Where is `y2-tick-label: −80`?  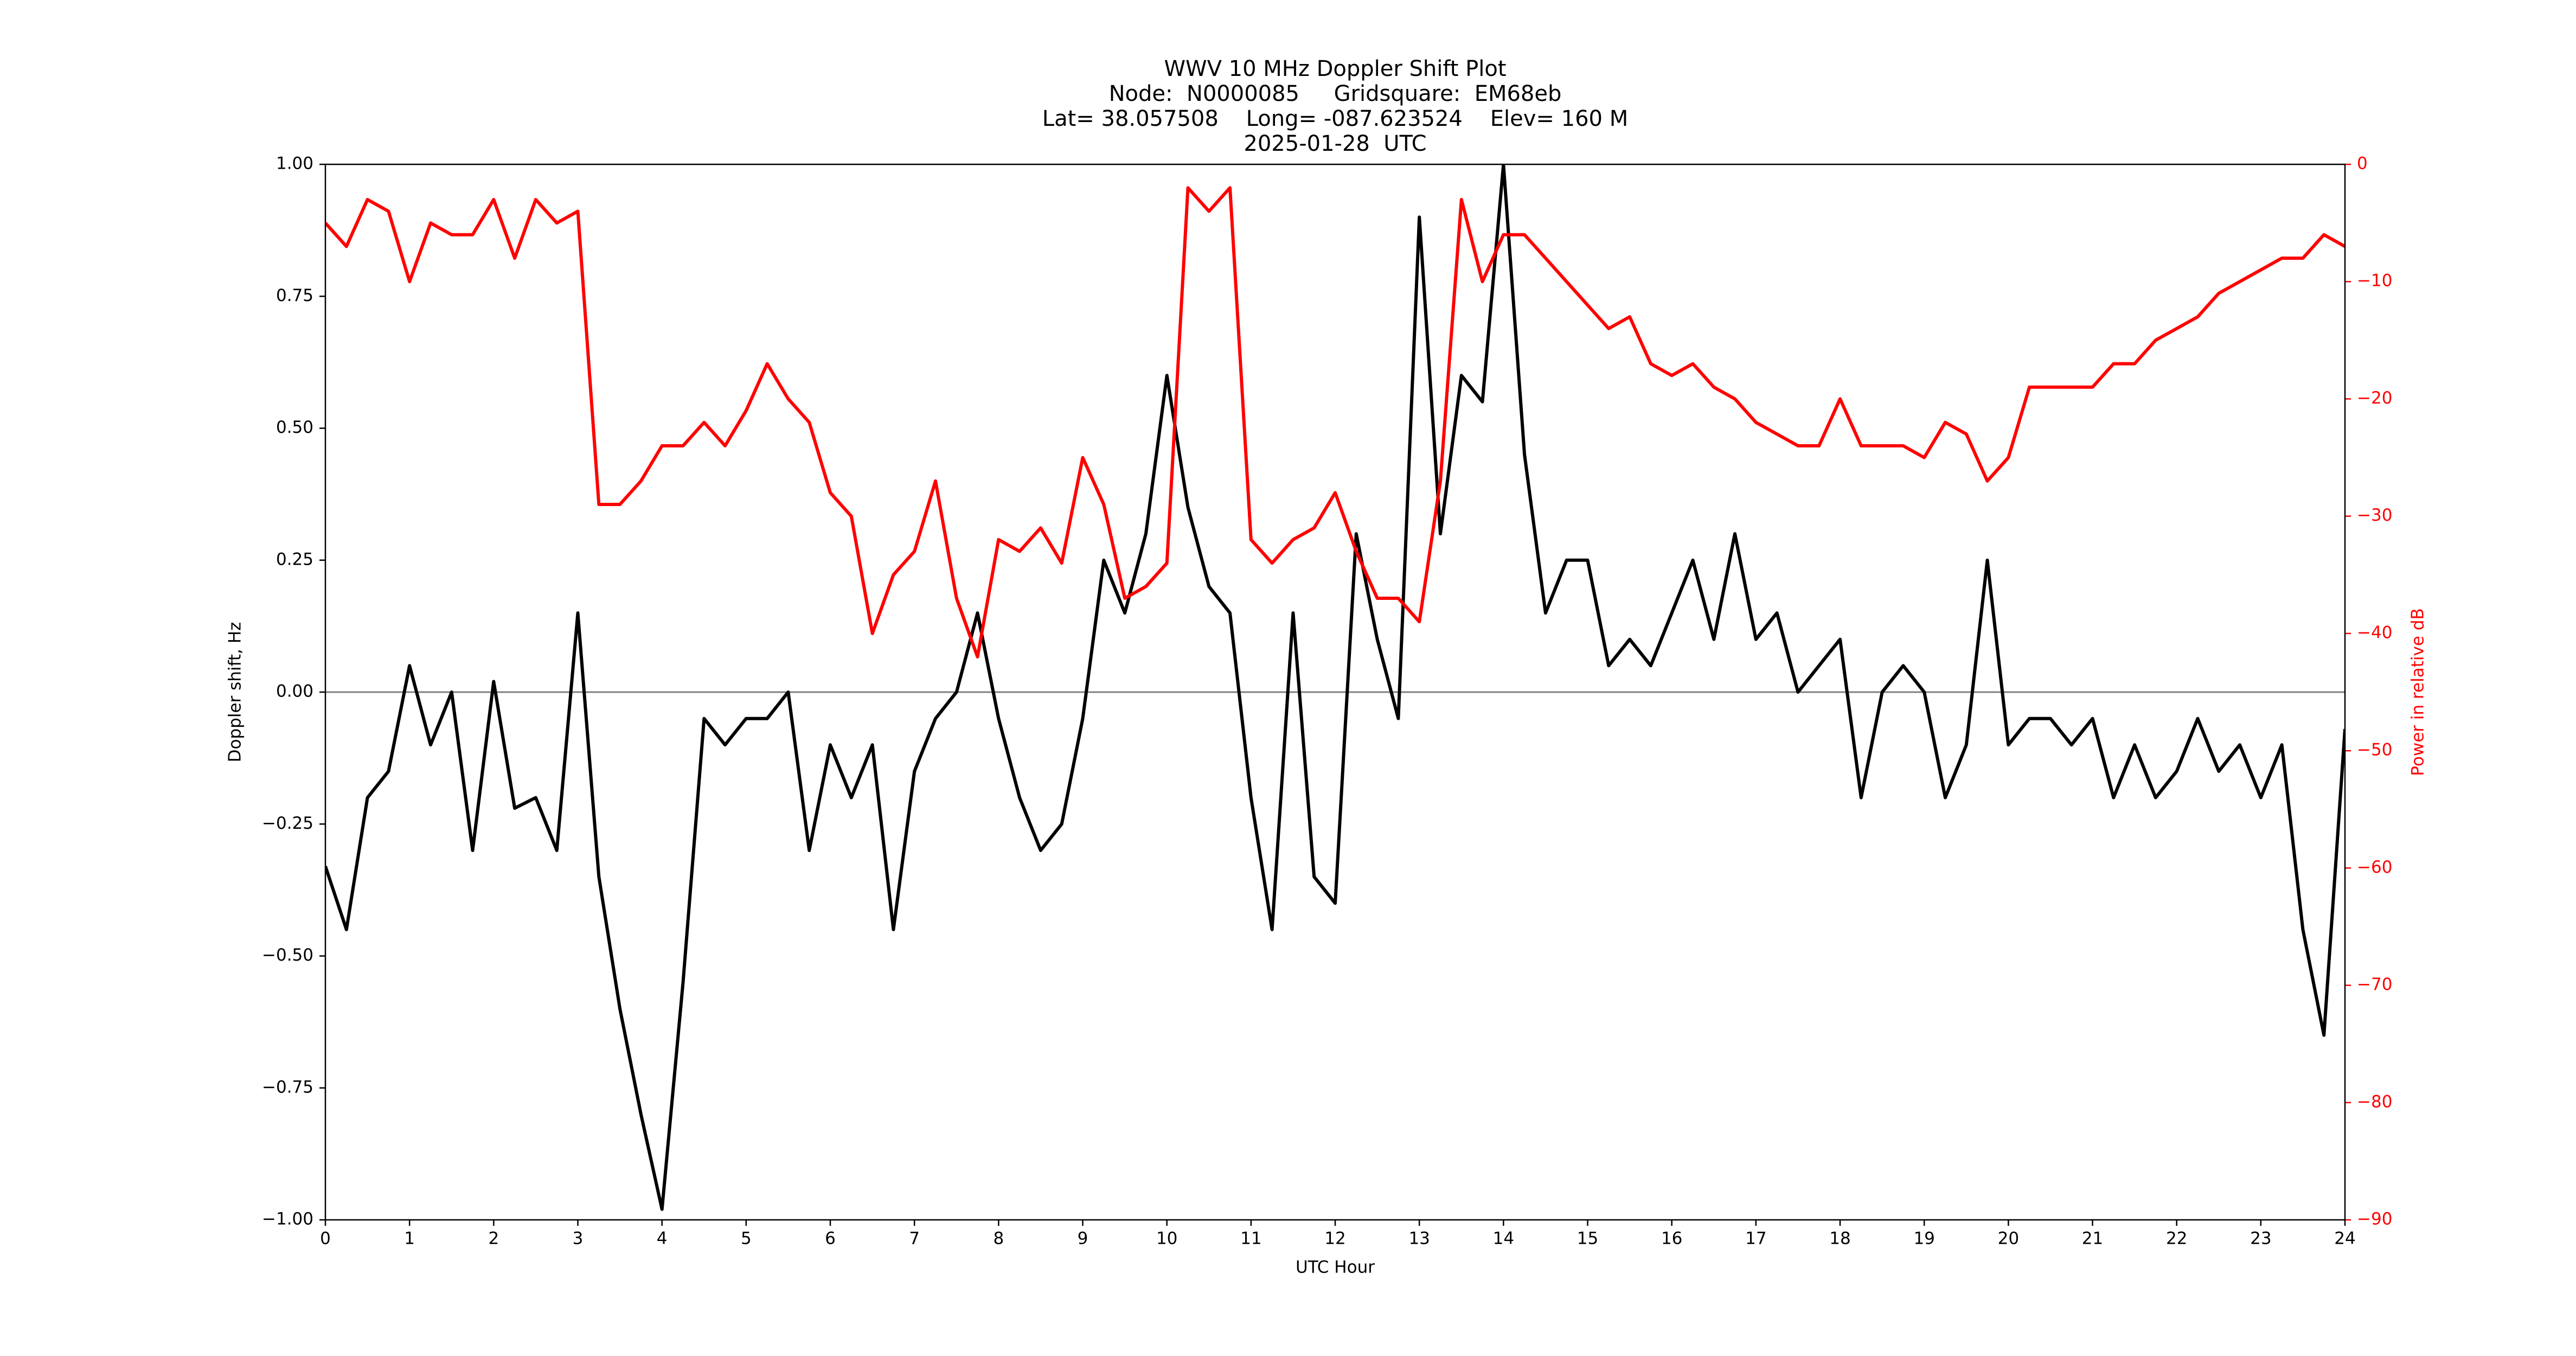
y2-tick-label: −80 is located at coordinates (2374, 1101).